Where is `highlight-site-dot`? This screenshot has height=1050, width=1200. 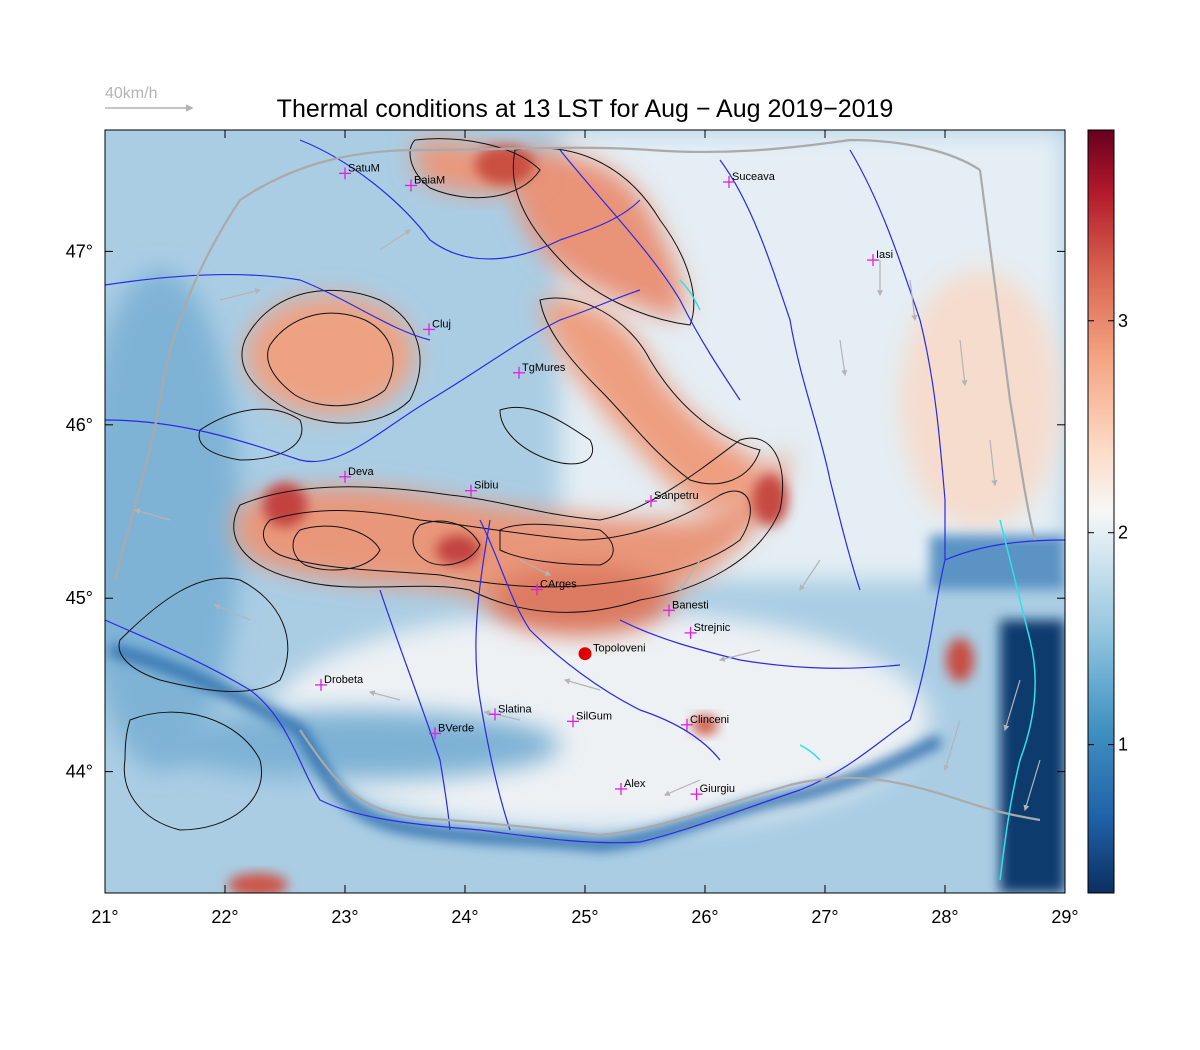 highlight-site-dot is located at coordinates (585, 654).